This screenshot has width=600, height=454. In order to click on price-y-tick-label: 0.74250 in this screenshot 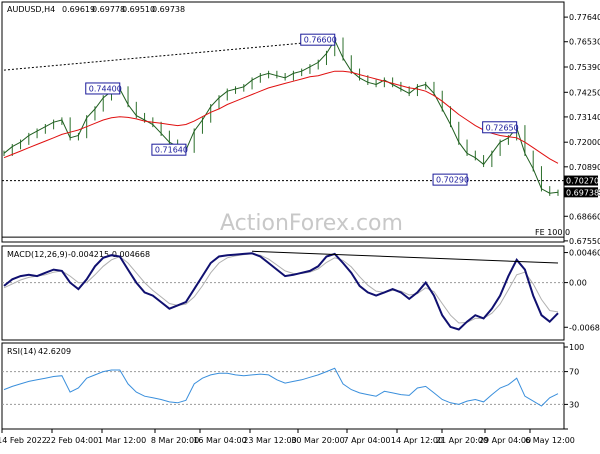, I will do `click(584, 92)`.